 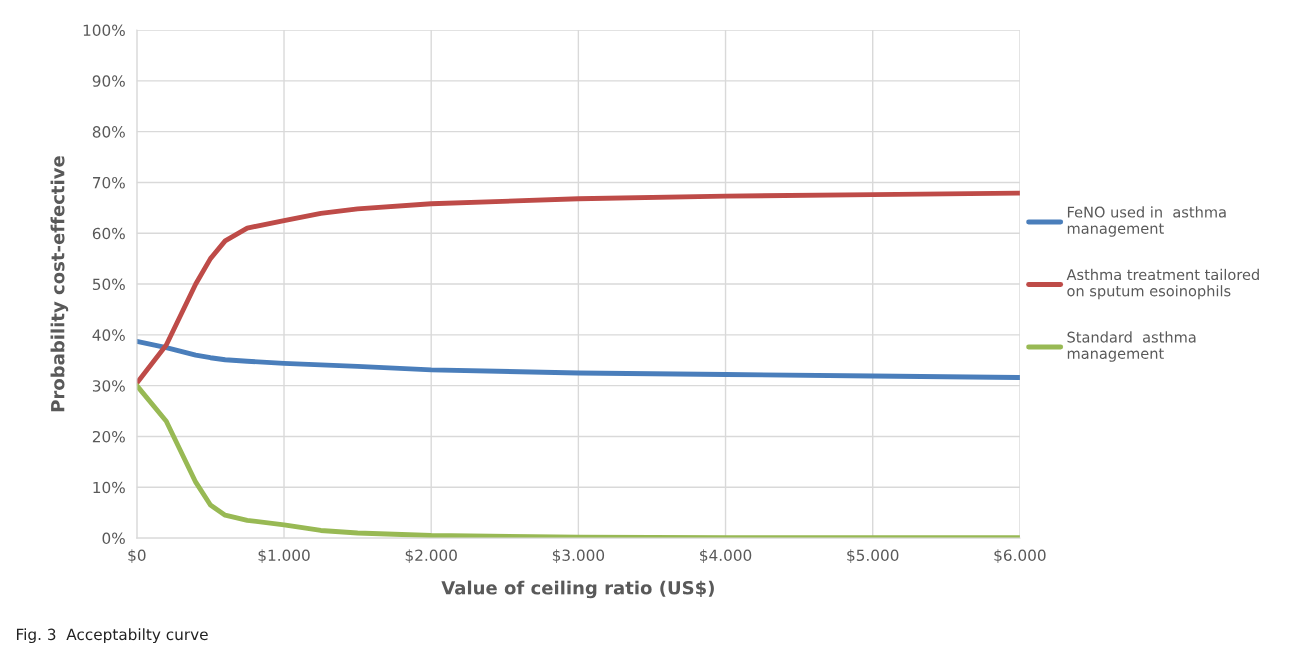 What do you see at coordinates (431, 556) in the screenshot?
I see `x-tick-label: $2.000` at bounding box center [431, 556].